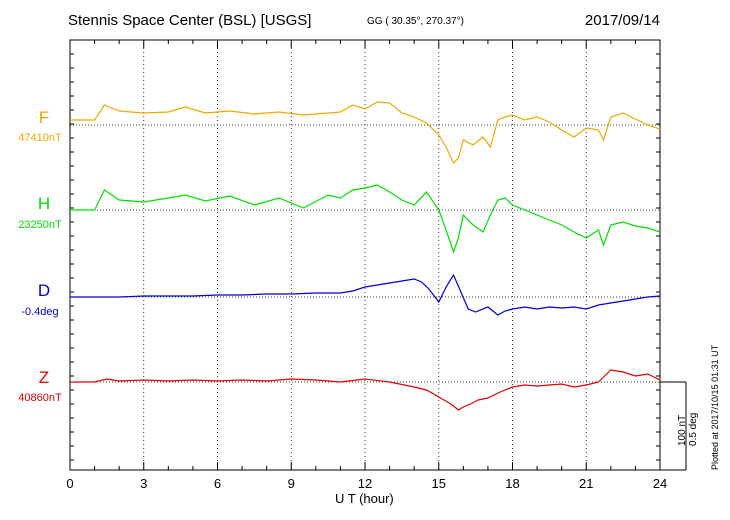 This screenshot has height=520, width=730. I want to click on x-tick-label: 12, so click(365, 483).